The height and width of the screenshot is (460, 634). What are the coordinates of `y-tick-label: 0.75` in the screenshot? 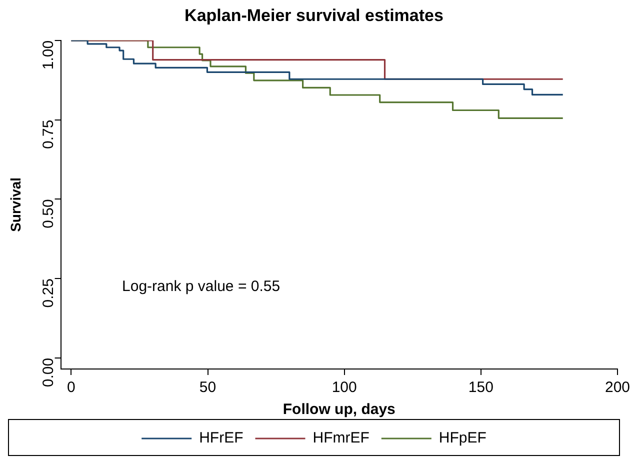 It's located at (48, 134).